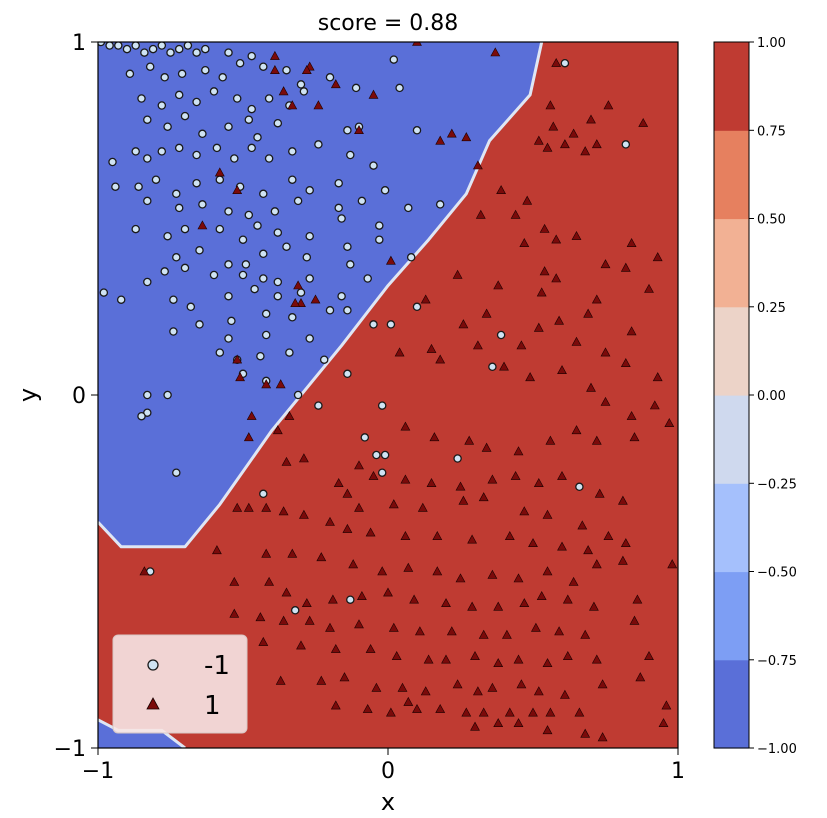  What do you see at coordinates (777, 573) in the screenshot?
I see `colorbar-tick-label: −0.50` at bounding box center [777, 573].